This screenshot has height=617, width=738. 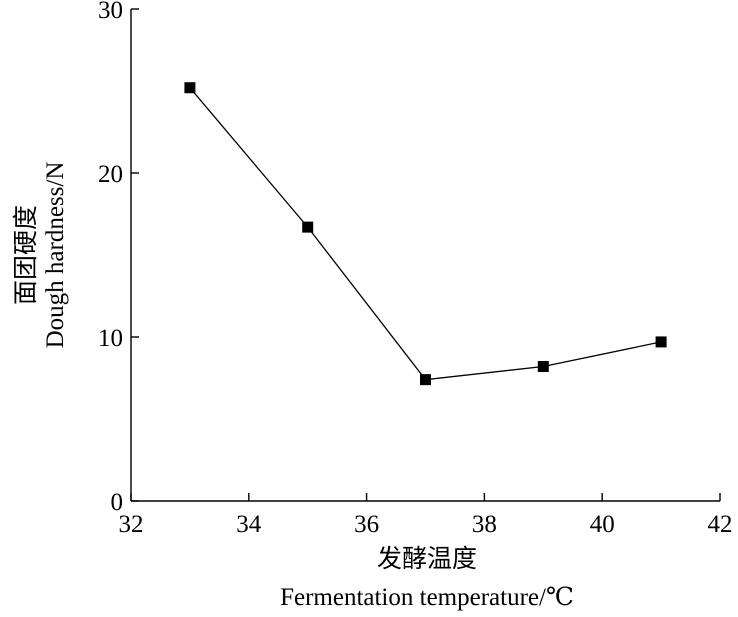 What do you see at coordinates (484, 524) in the screenshot?
I see `x-tick-label: 38` at bounding box center [484, 524].